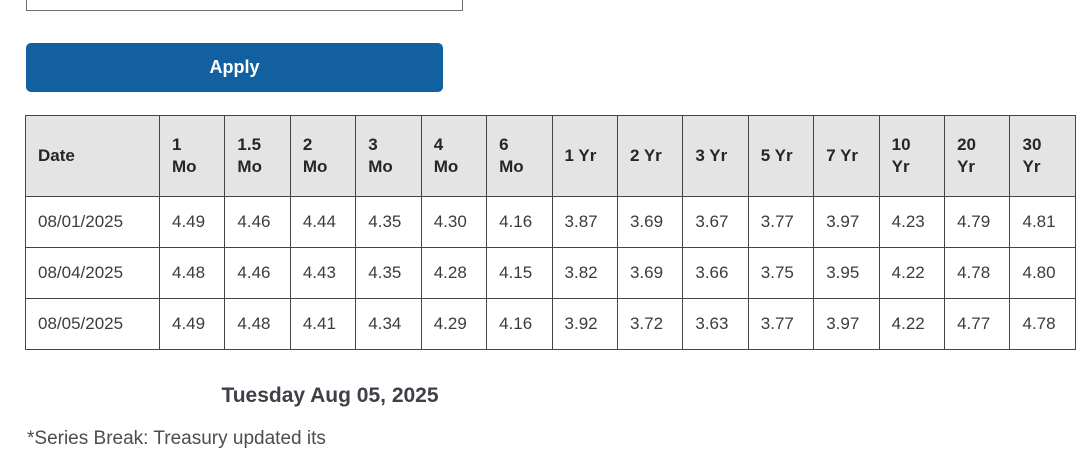 This screenshot has height=450, width=1078. What do you see at coordinates (584, 156) in the screenshot?
I see `rate-column-header: 1 Yr` at bounding box center [584, 156].